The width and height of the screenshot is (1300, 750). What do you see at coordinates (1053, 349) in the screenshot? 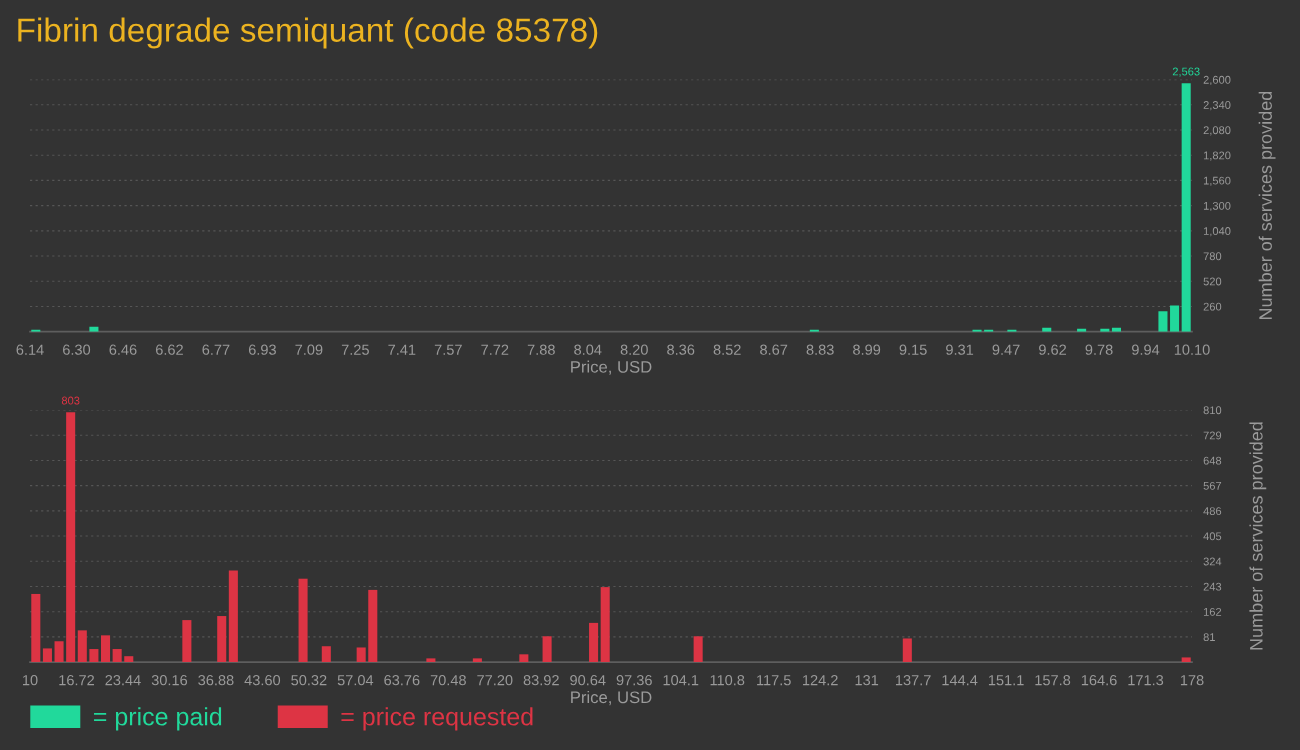
I see `x-tick-label: 9.62` at bounding box center [1053, 349].